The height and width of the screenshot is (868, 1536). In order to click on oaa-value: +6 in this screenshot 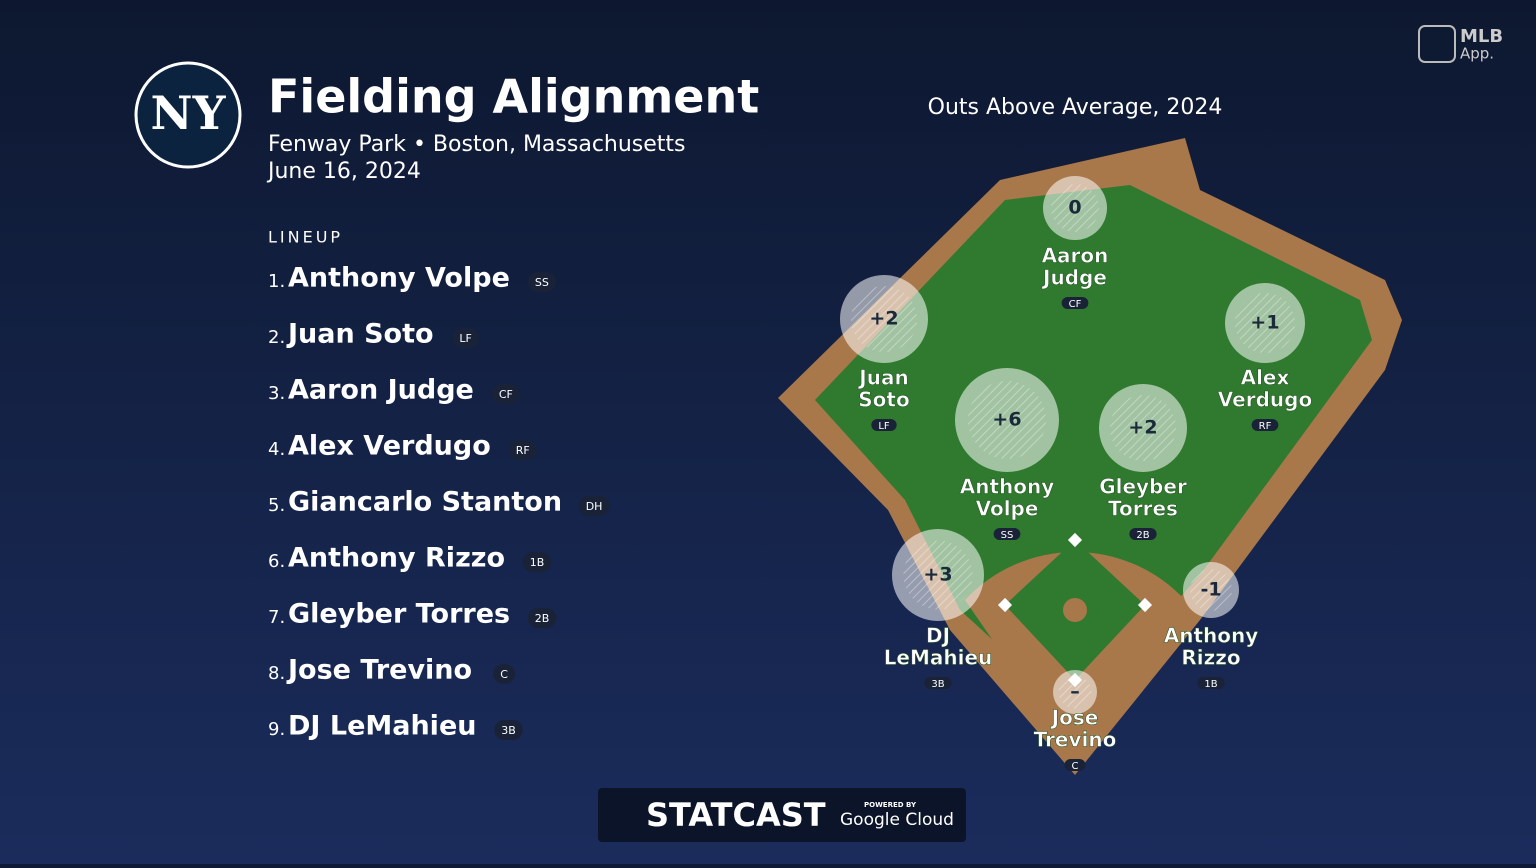, I will do `click(1006, 420)`.